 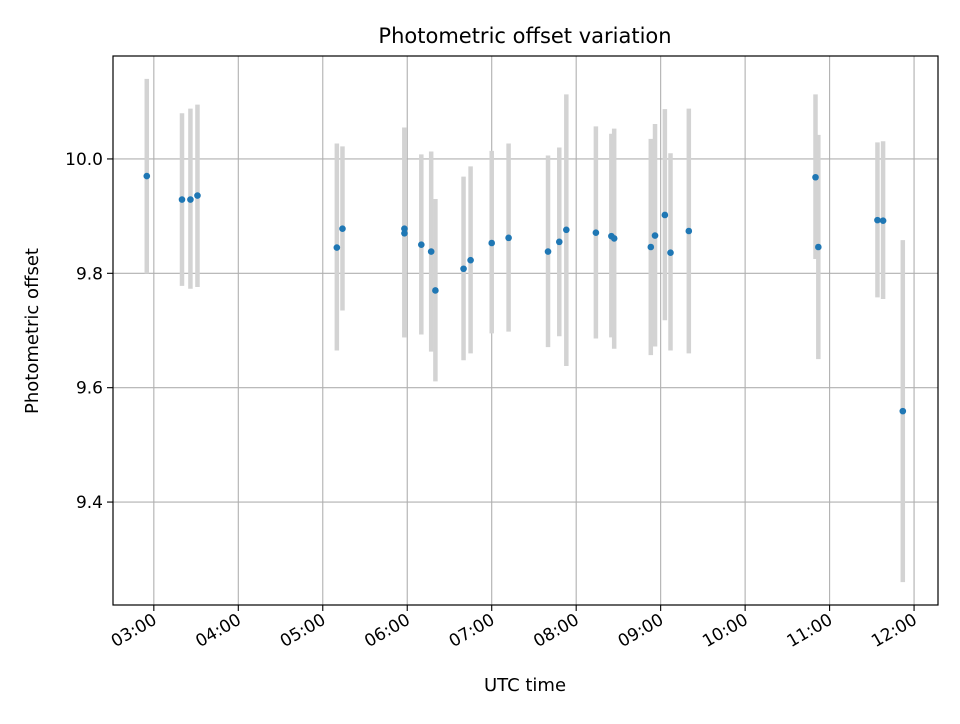 What do you see at coordinates (89, 503) in the screenshot?
I see `y-tick-label: 9.4` at bounding box center [89, 503].